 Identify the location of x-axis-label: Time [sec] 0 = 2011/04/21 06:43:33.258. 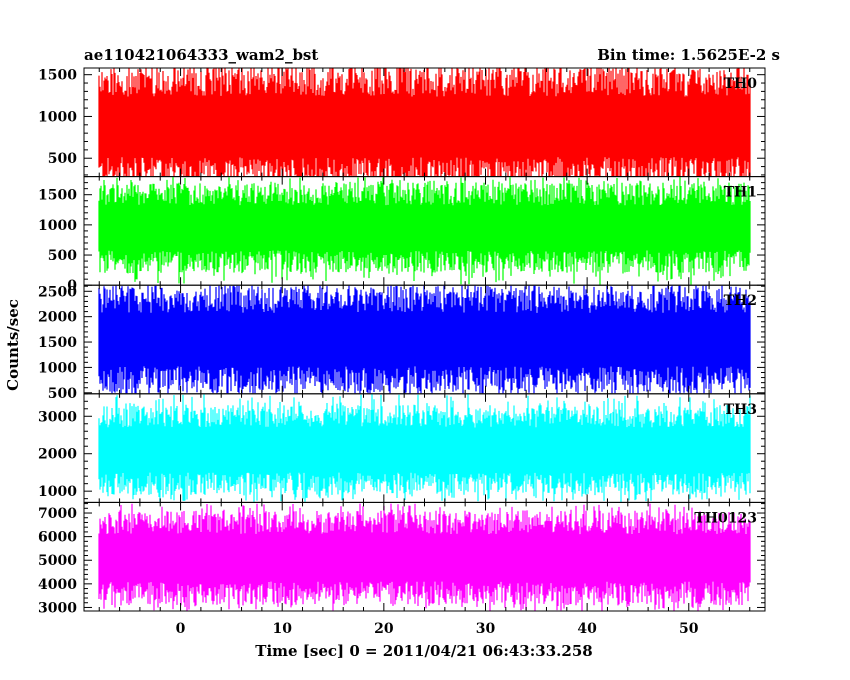
(423, 651).